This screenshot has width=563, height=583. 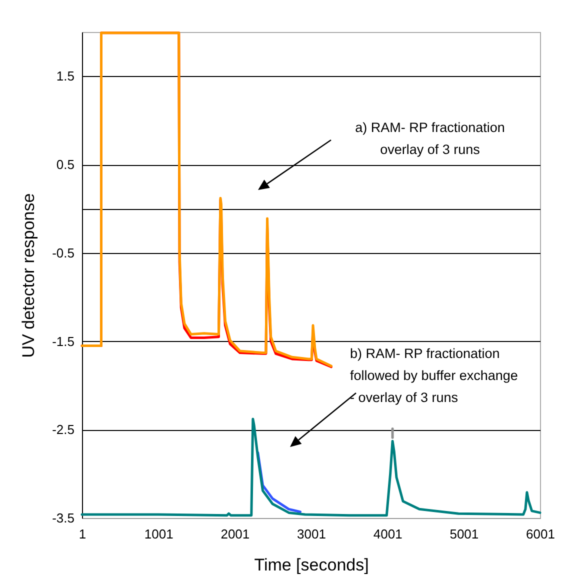 What do you see at coordinates (63, 341) in the screenshot?
I see `y-tick-label: -1.5` at bounding box center [63, 341].